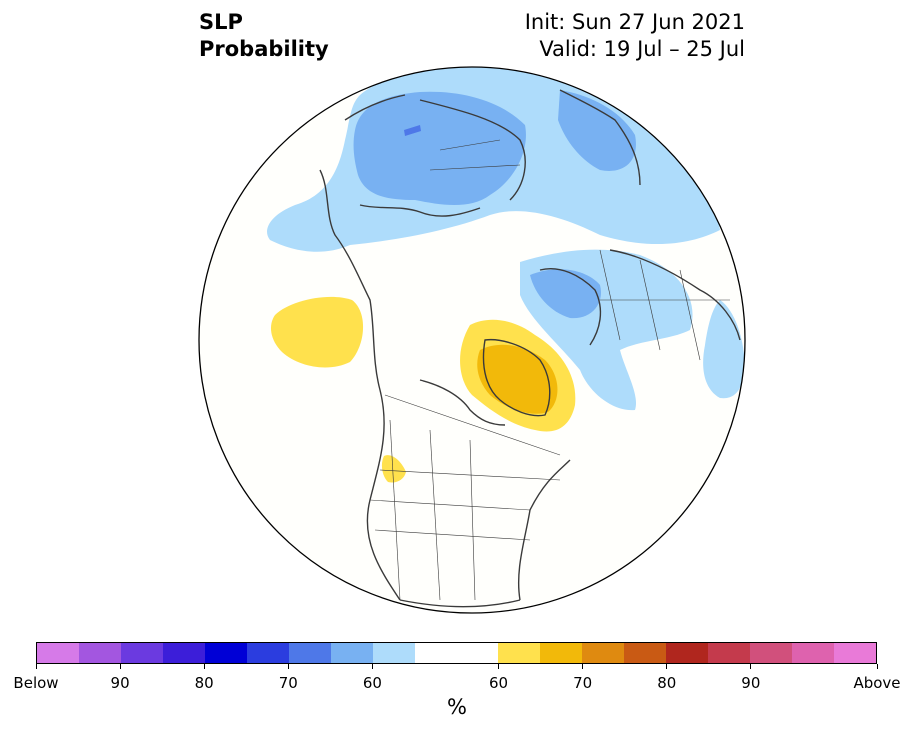 Image resolution: width=915 pixels, height=732 pixels. I want to click on colorbar-tick-label: Above, so click(877, 683).